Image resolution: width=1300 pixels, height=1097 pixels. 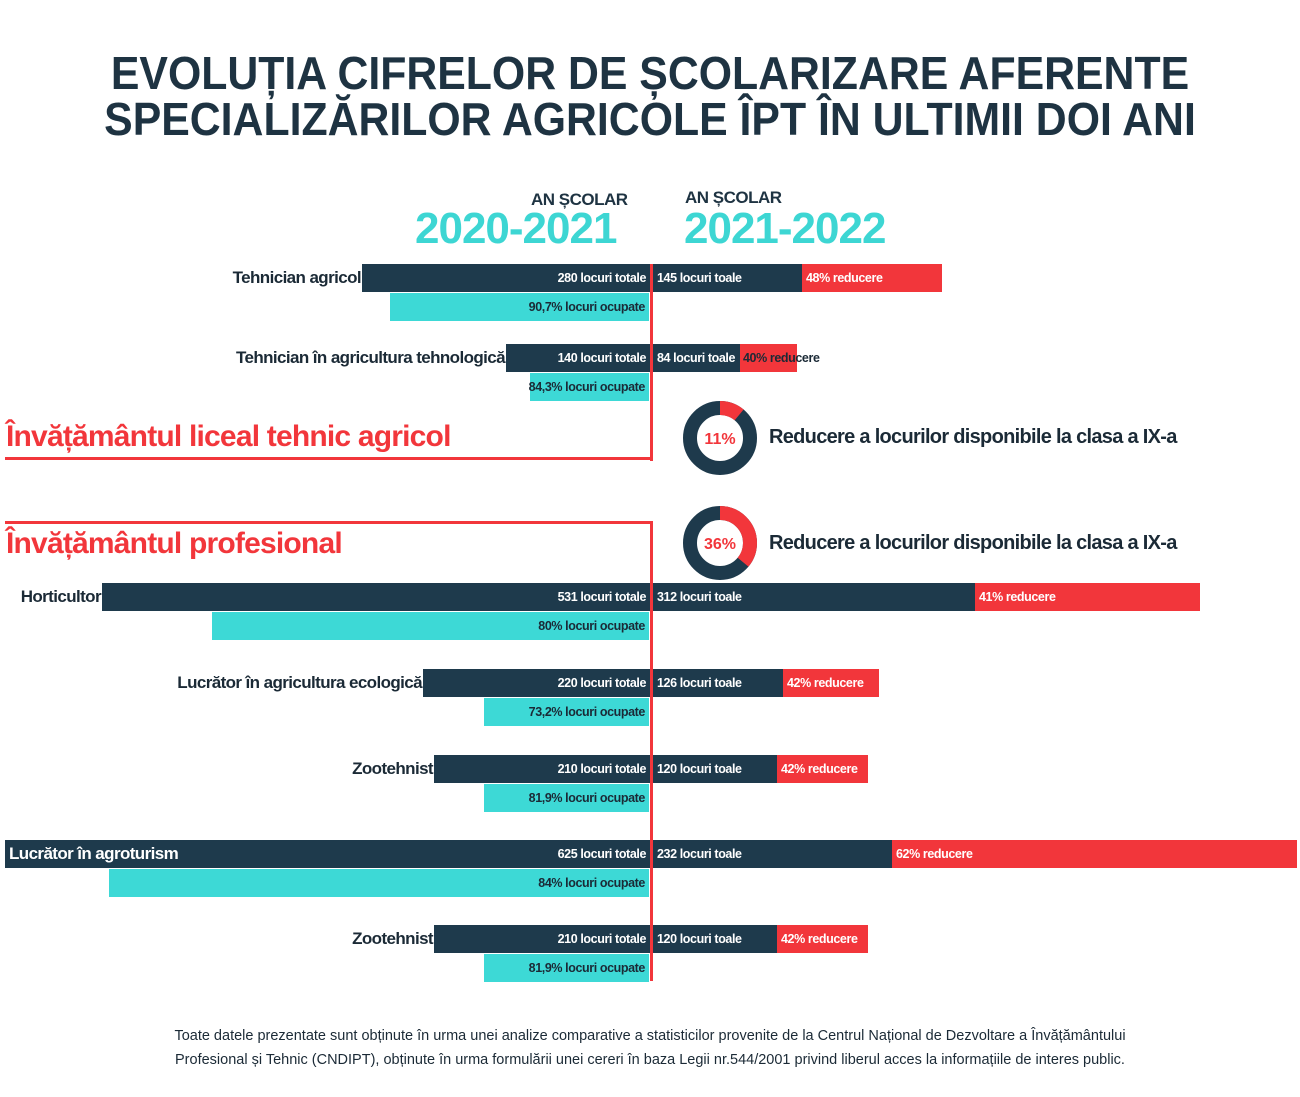 I want to click on section-2-topline, so click(x=329, y=522).